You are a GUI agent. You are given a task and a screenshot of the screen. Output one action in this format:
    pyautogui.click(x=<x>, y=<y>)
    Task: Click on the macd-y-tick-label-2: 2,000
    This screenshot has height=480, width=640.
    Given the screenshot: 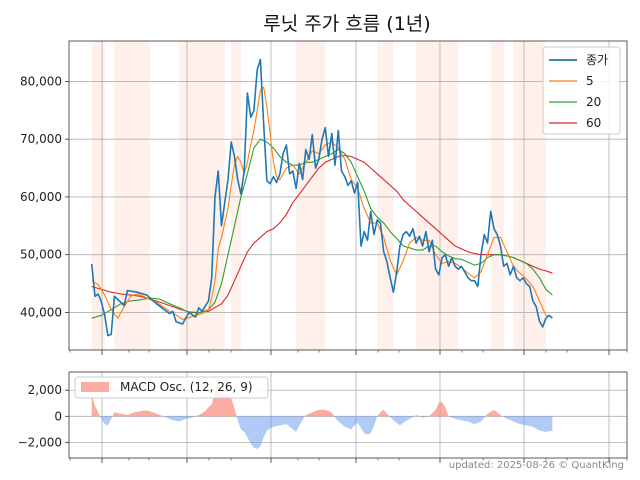 What is the action you would take?
    pyautogui.click(x=45, y=390)
    